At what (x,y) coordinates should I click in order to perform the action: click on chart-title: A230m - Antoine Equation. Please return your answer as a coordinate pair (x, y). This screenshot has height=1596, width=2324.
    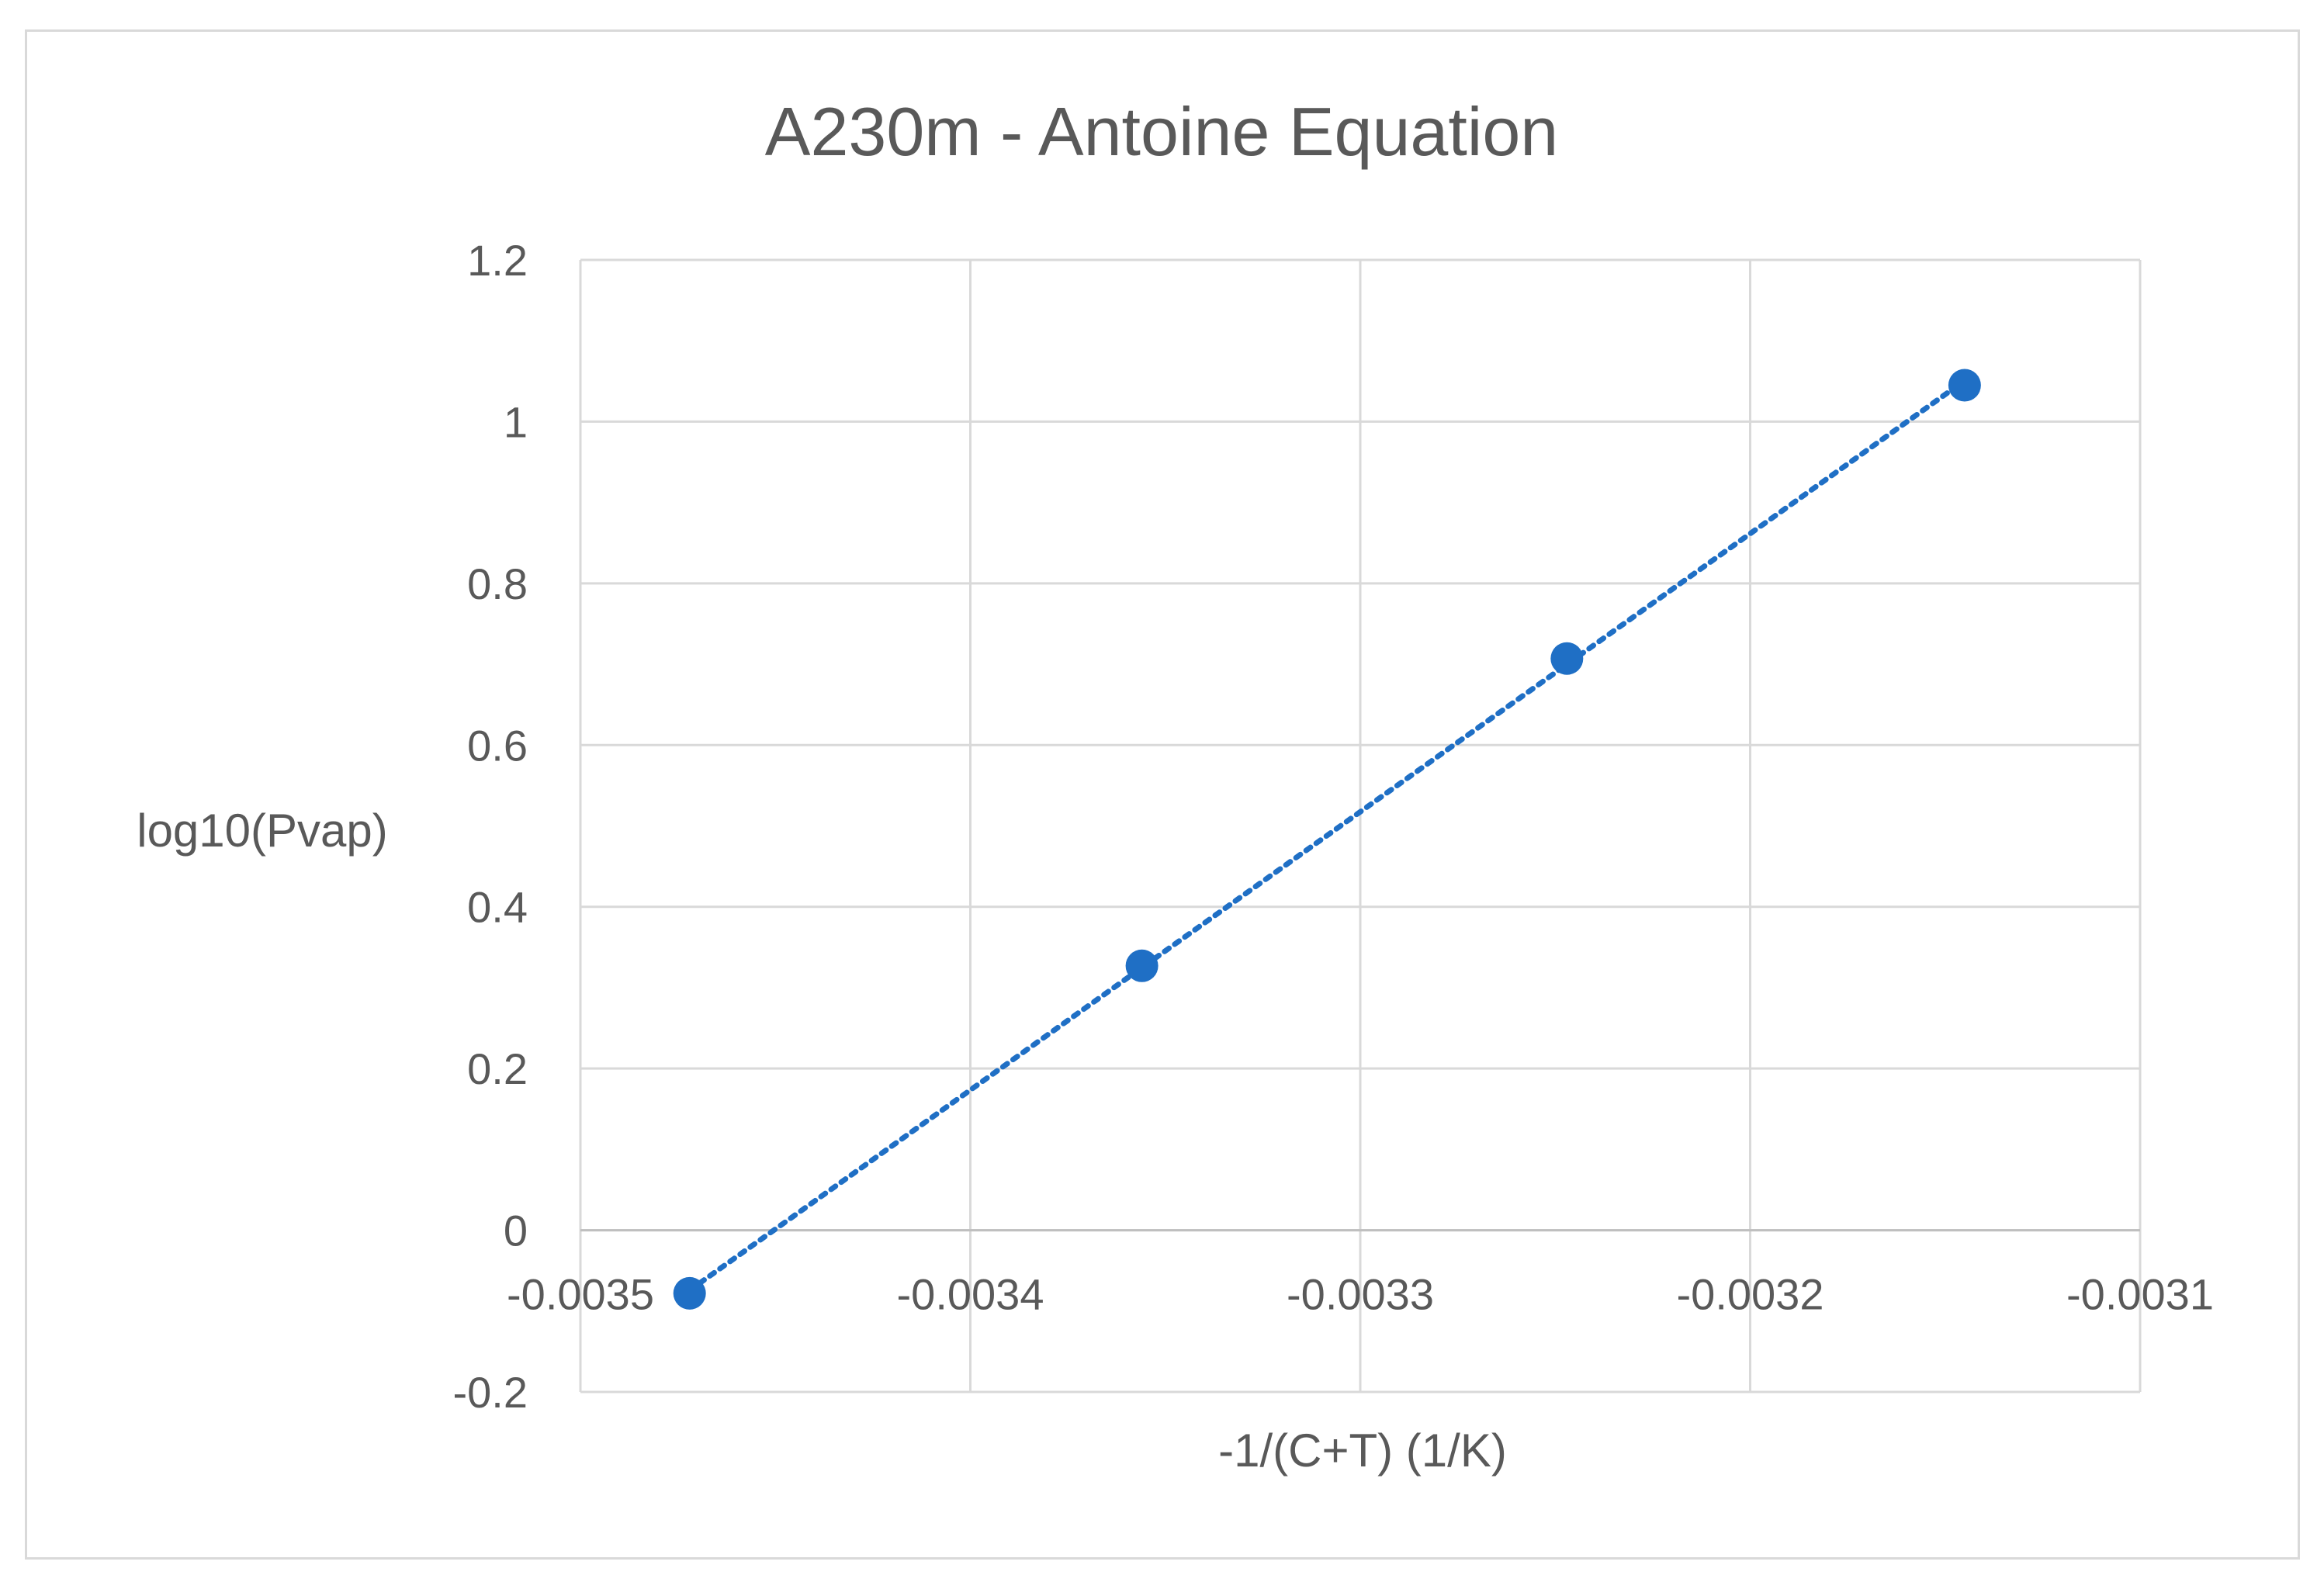
    Looking at the image, I should click on (1161, 131).